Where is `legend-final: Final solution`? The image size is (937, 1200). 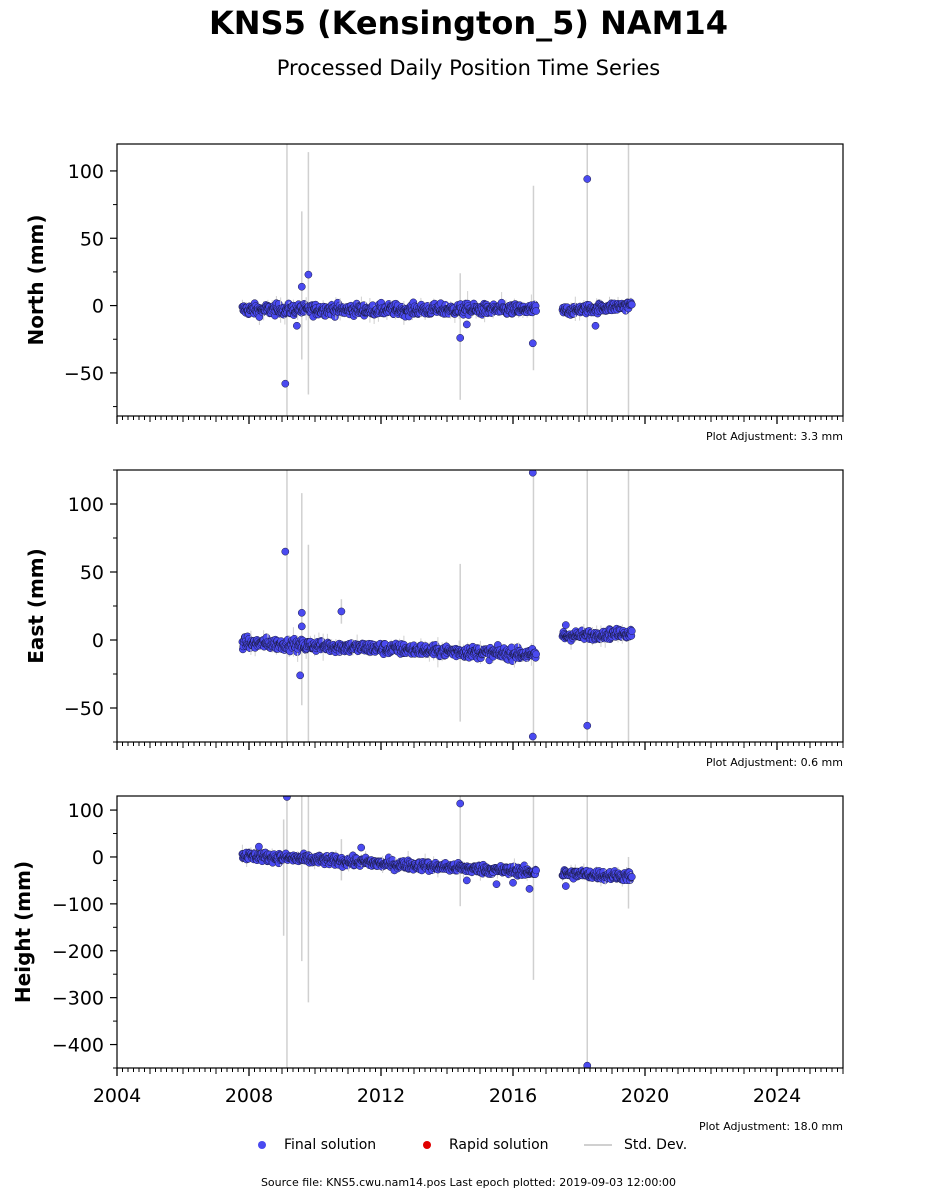 legend-final: Final solution is located at coordinates (317, 1145).